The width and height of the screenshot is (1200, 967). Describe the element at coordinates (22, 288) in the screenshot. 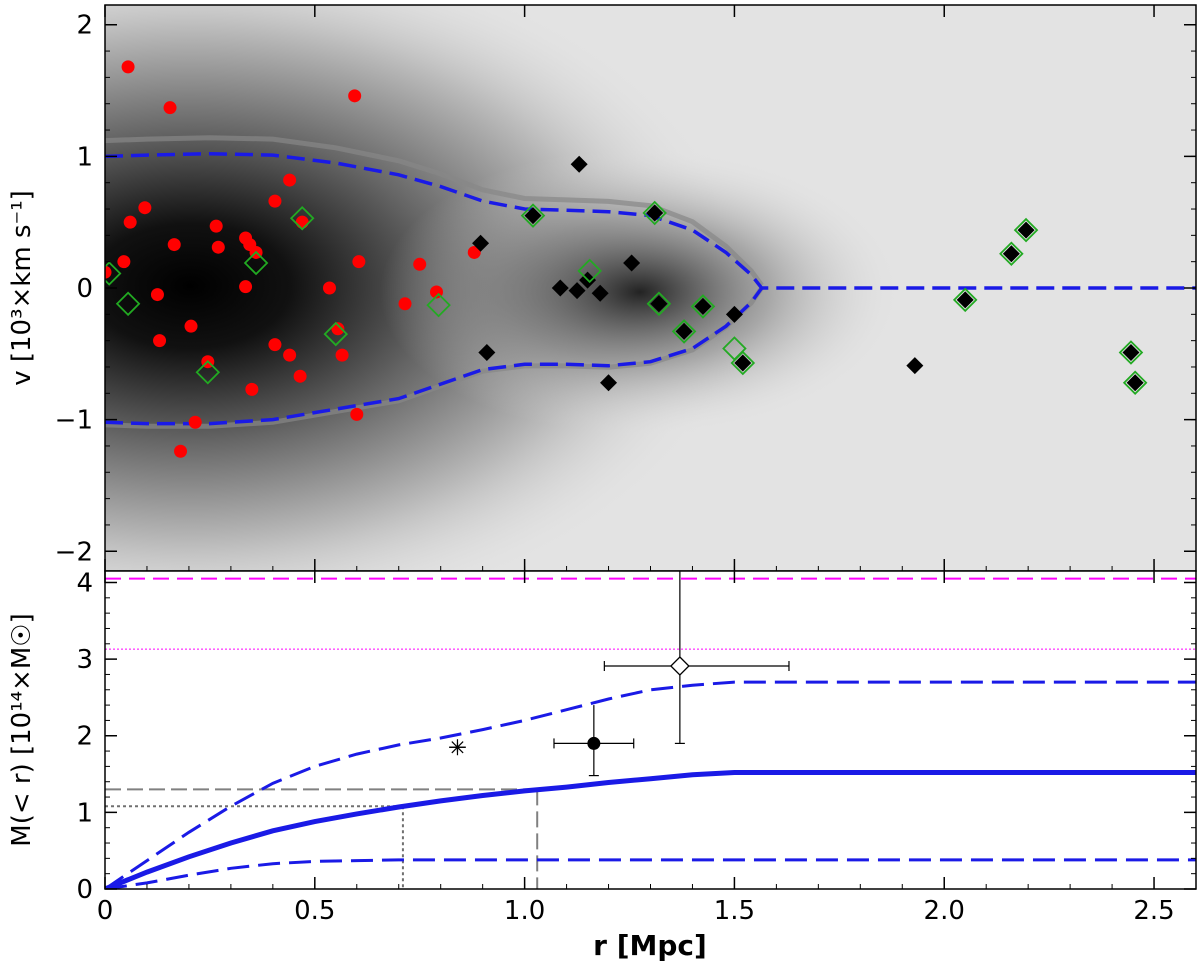

I see `top-y-axis-label: v [10³×km s⁻¹]` at that location.